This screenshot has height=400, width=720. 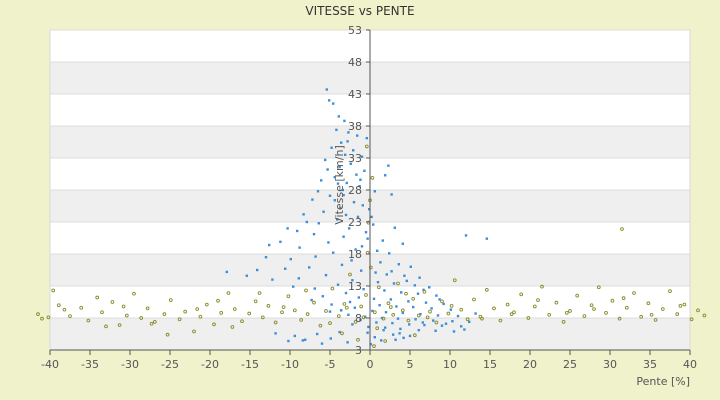 I want to click on x-tick-label: 35, so click(x=650, y=364).